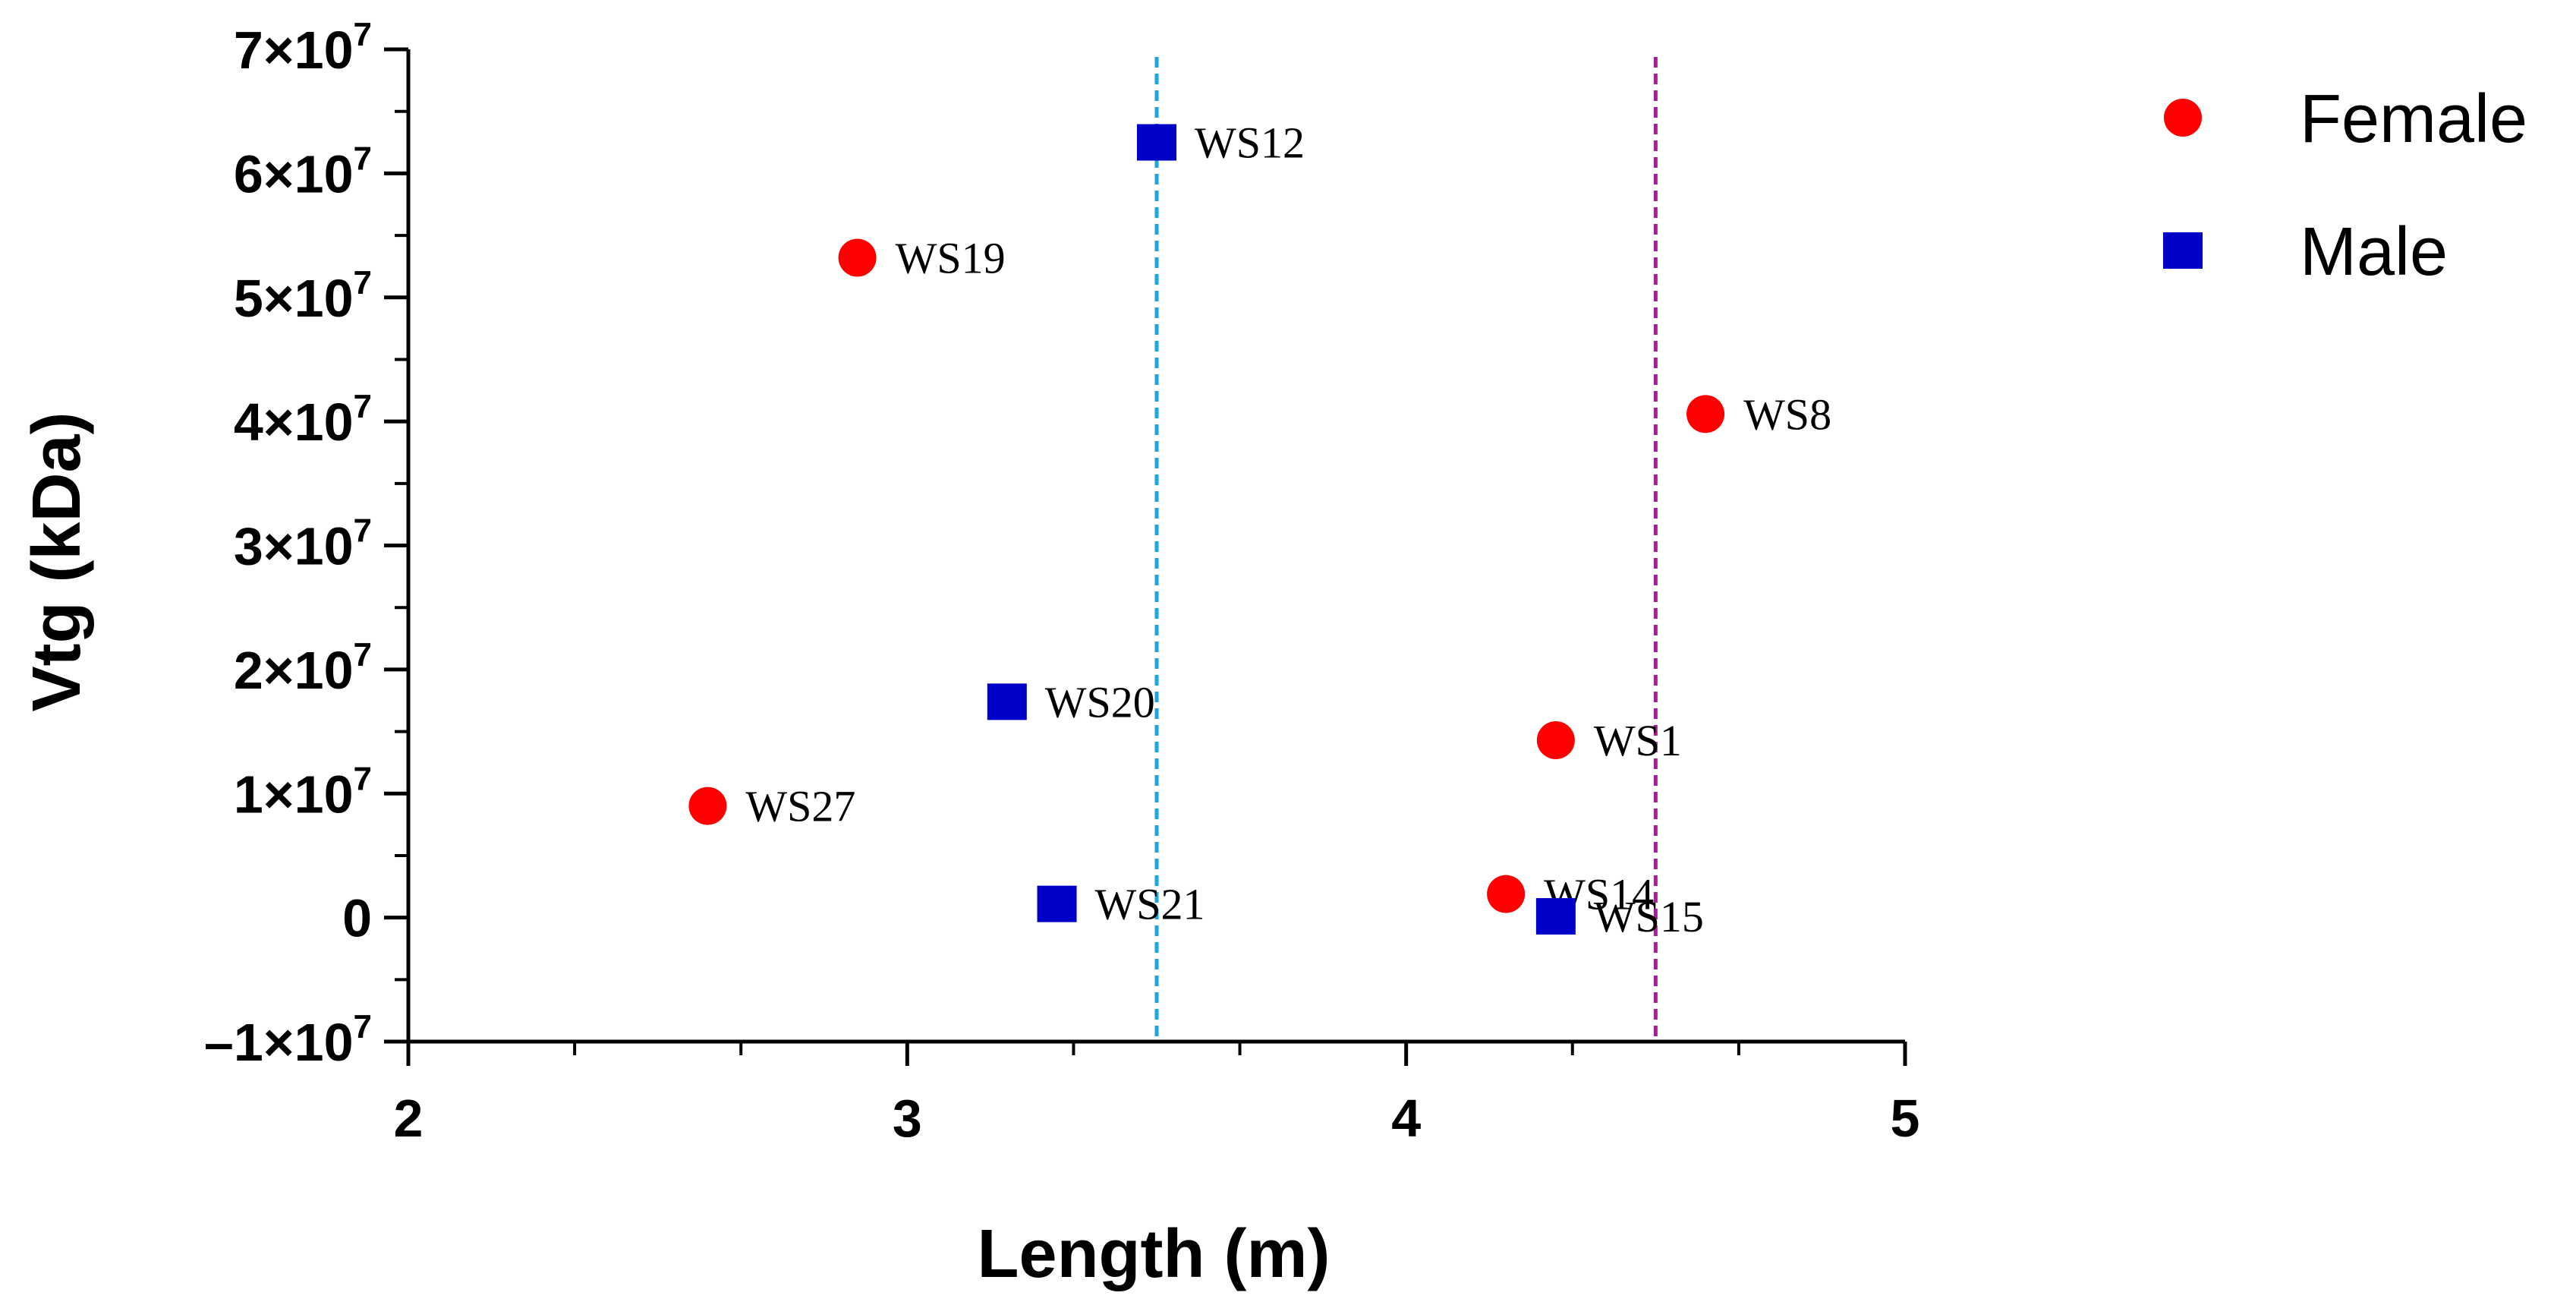 The width and height of the screenshot is (2576, 1302). What do you see at coordinates (951, 257) in the screenshot?
I see `point-label-ws19: WS19` at bounding box center [951, 257].